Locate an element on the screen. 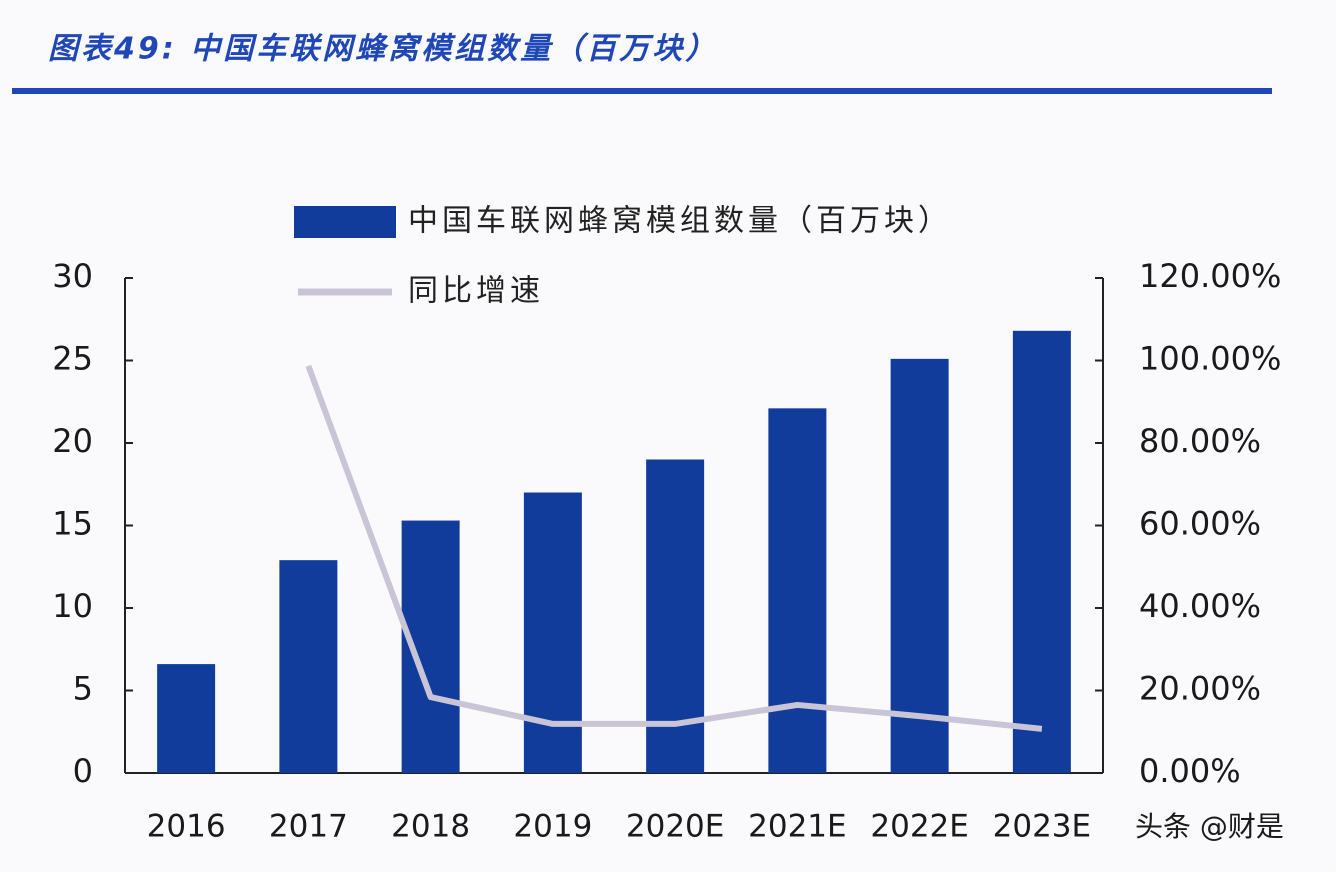 The height and width of the screenshot is (872, 1336). y2-tick-label: 20.00% is located at coordinates (1200, 689).